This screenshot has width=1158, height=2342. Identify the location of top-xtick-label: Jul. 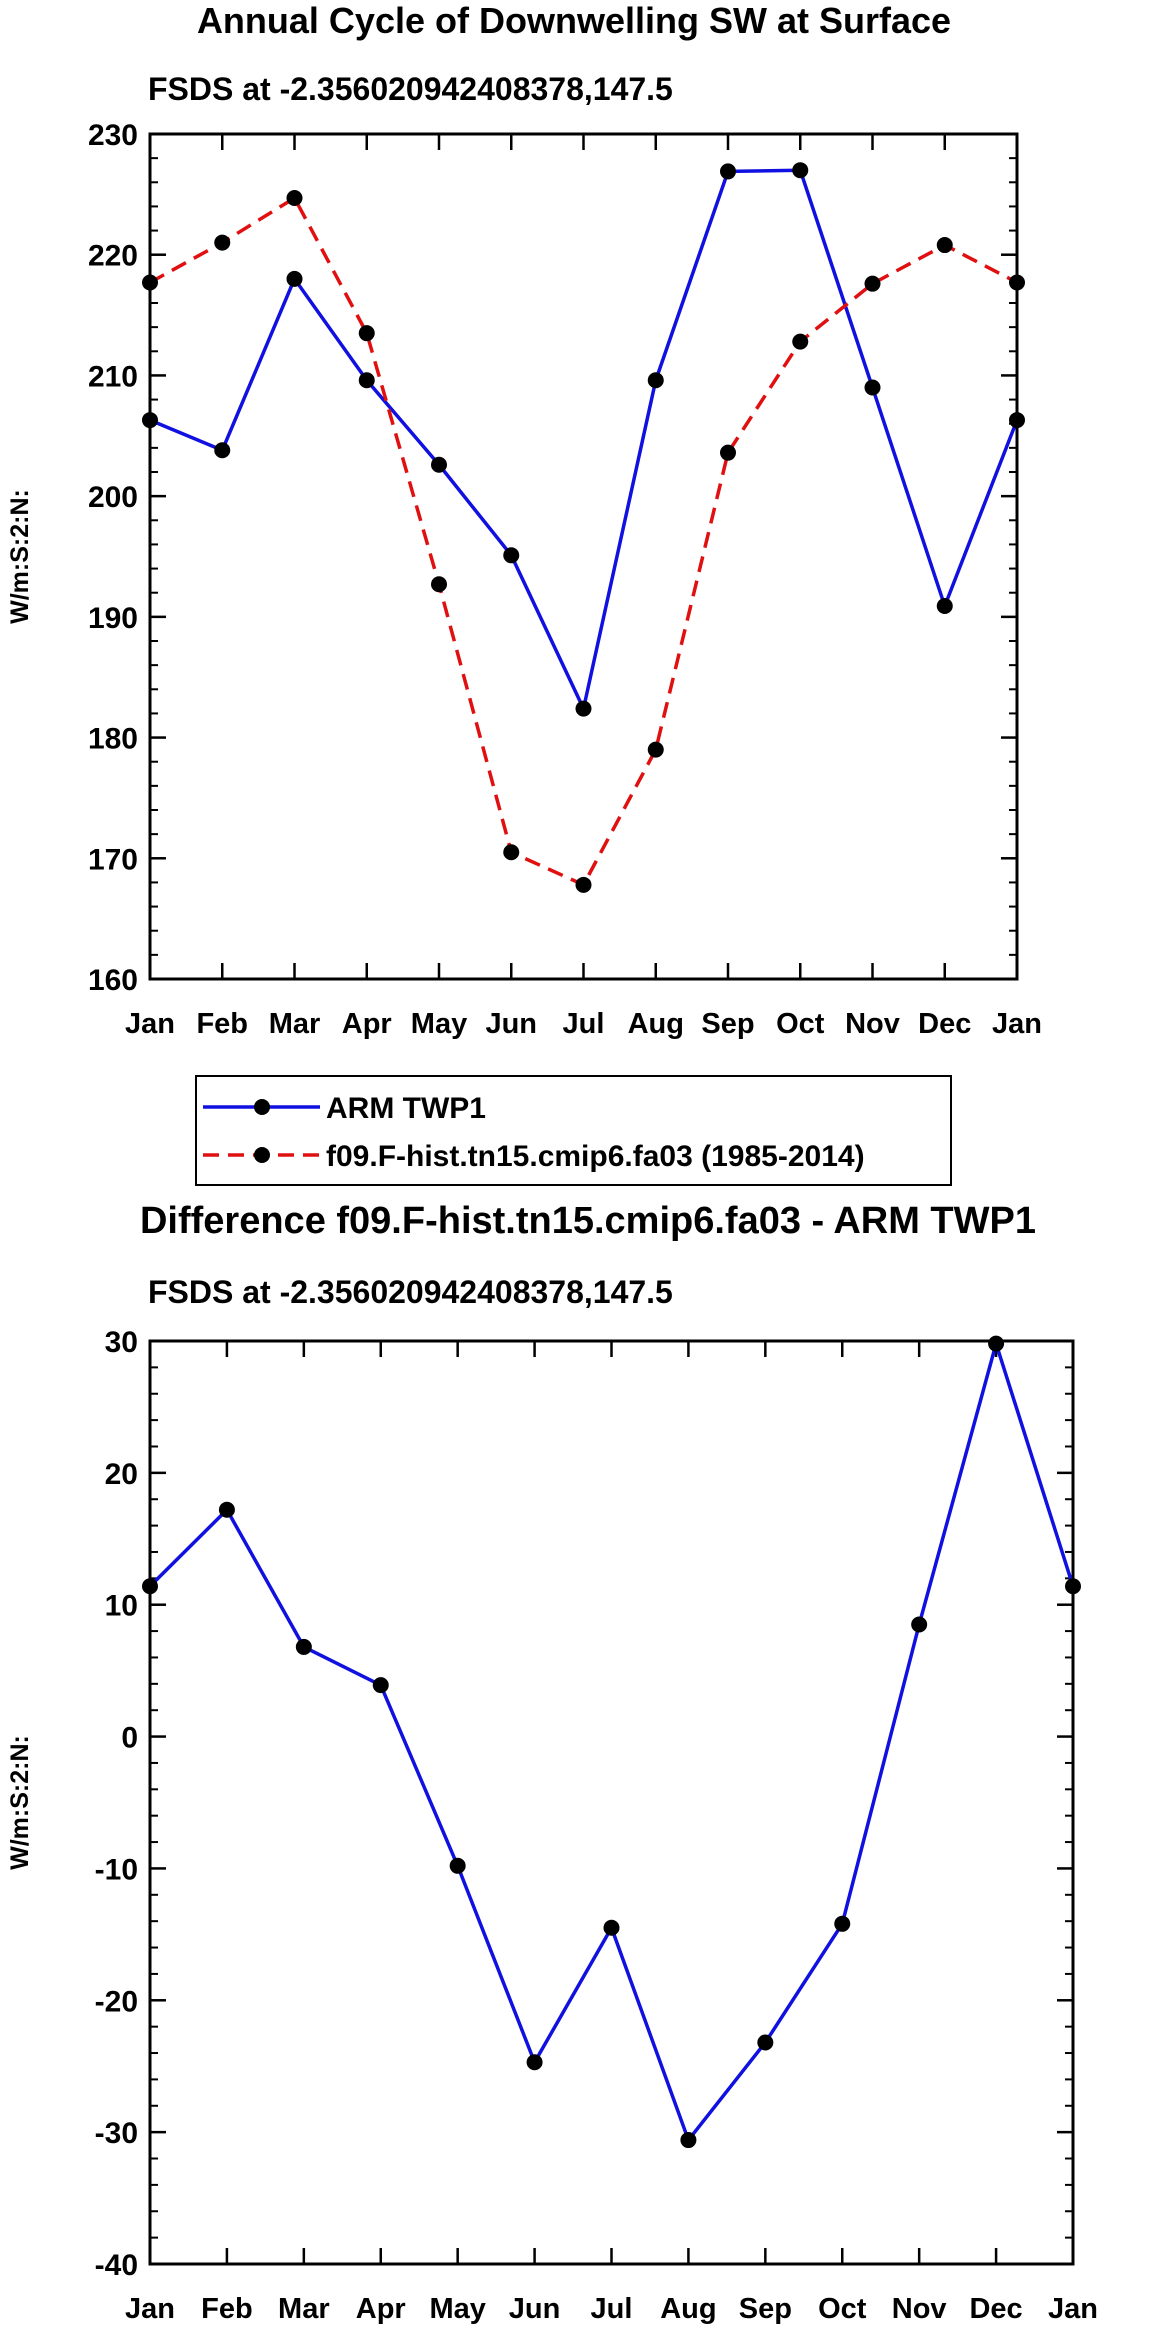
(584, 1024).